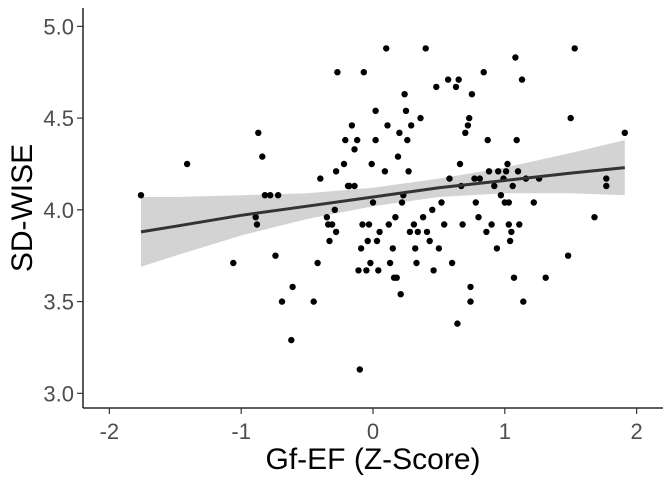 This screenshot has height=480, width=672. Describe the element at coordinates (373, 459) in the screenshot. I see `x-axis-title: Gf-EF (Z-Score)` at that location.